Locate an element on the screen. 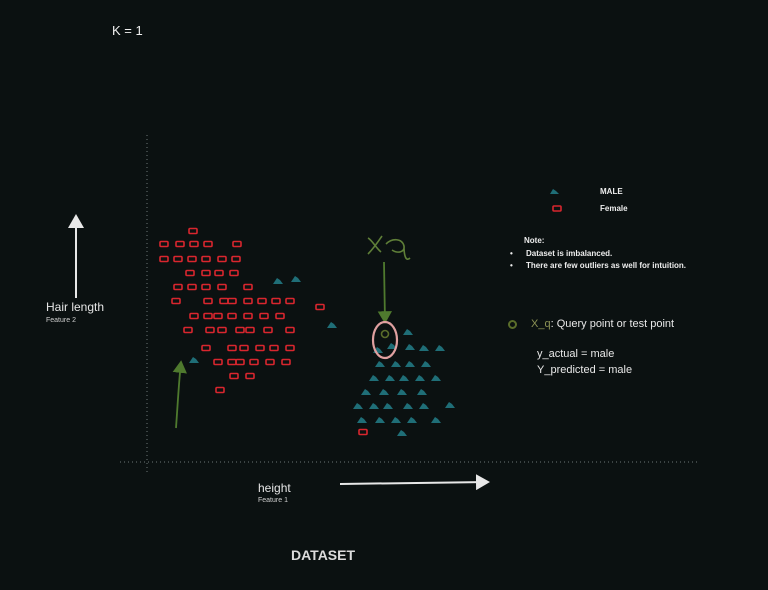  note-item-text: Dataset is imbalanced. is located at coordinates (569, 253).